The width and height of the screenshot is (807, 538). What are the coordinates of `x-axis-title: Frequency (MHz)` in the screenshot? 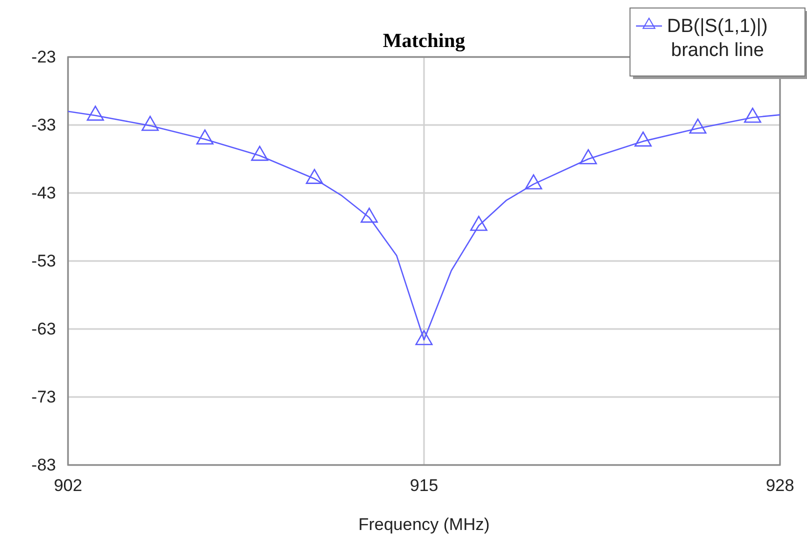 It's located at (424, 524).